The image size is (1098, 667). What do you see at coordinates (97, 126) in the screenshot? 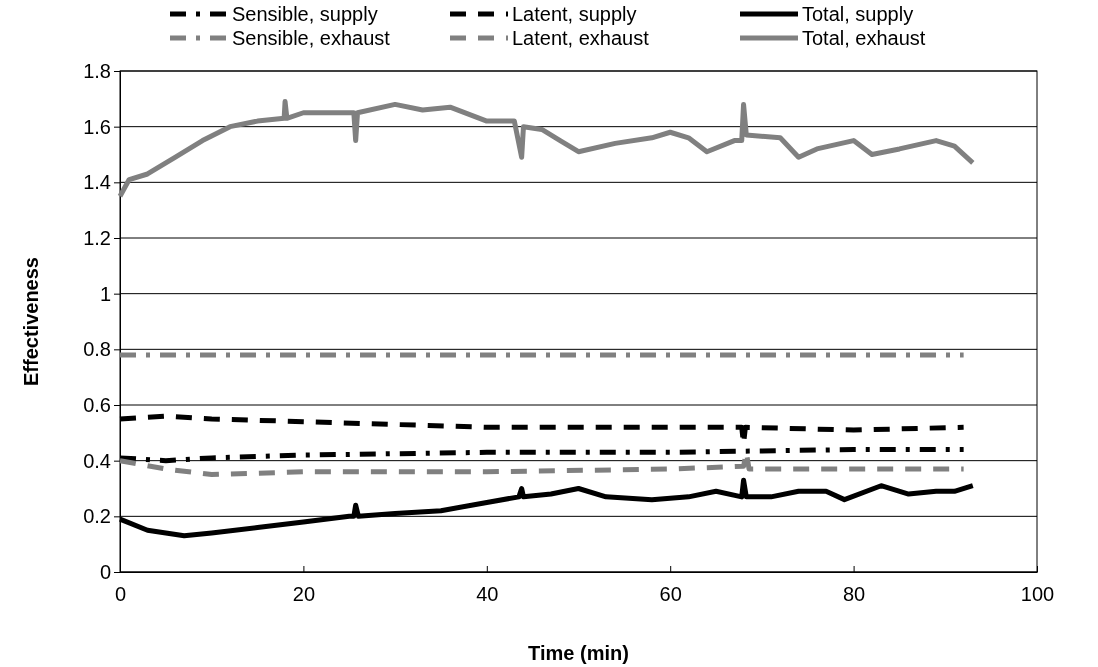
I see `y-tick-label: 1.6` at bounding box center [97, 126].